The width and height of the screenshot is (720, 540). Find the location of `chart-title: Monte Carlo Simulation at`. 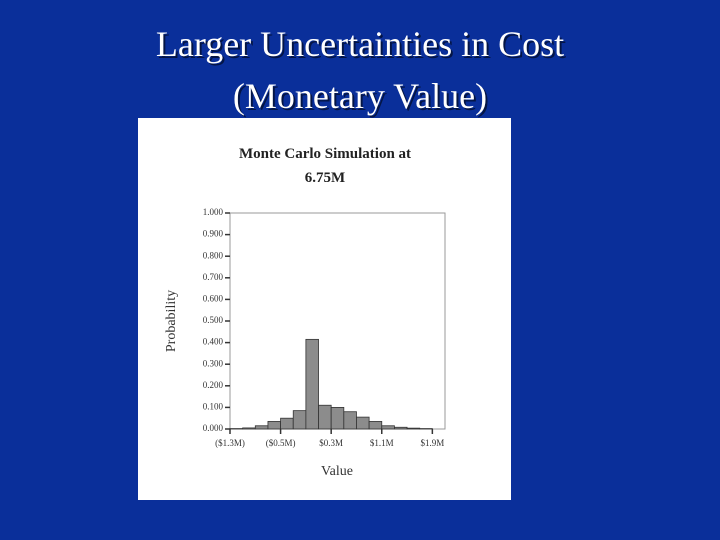

chart-title: Monte Carlo Simulation at is located at coordinates (325, 154).